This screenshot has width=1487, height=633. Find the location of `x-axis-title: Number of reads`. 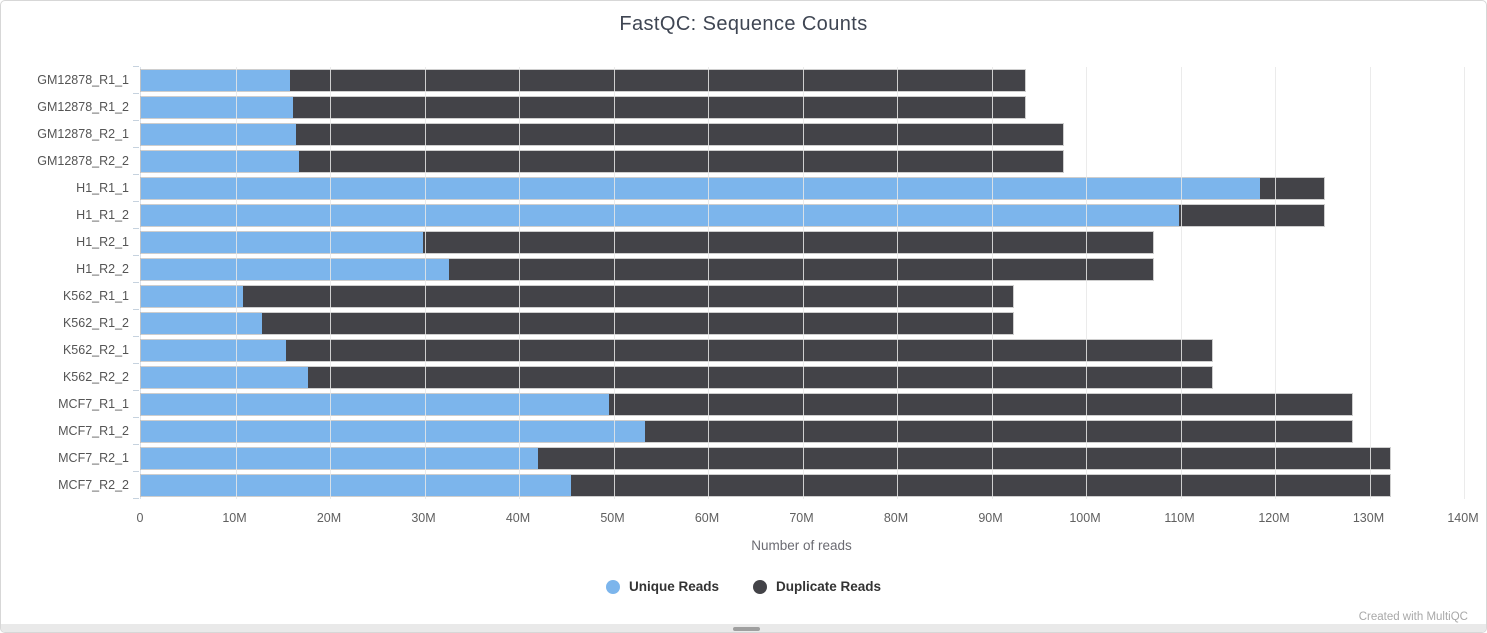

x-axis-title: Number of reads is located at coordinates (801, 545).